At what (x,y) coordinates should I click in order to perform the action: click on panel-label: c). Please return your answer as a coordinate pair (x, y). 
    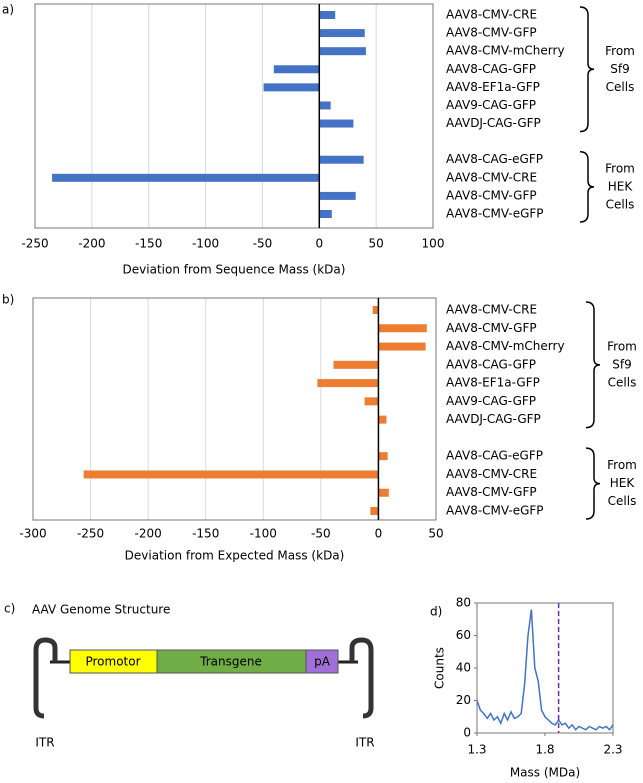
    Looking at the image, I should click on (9, 609).